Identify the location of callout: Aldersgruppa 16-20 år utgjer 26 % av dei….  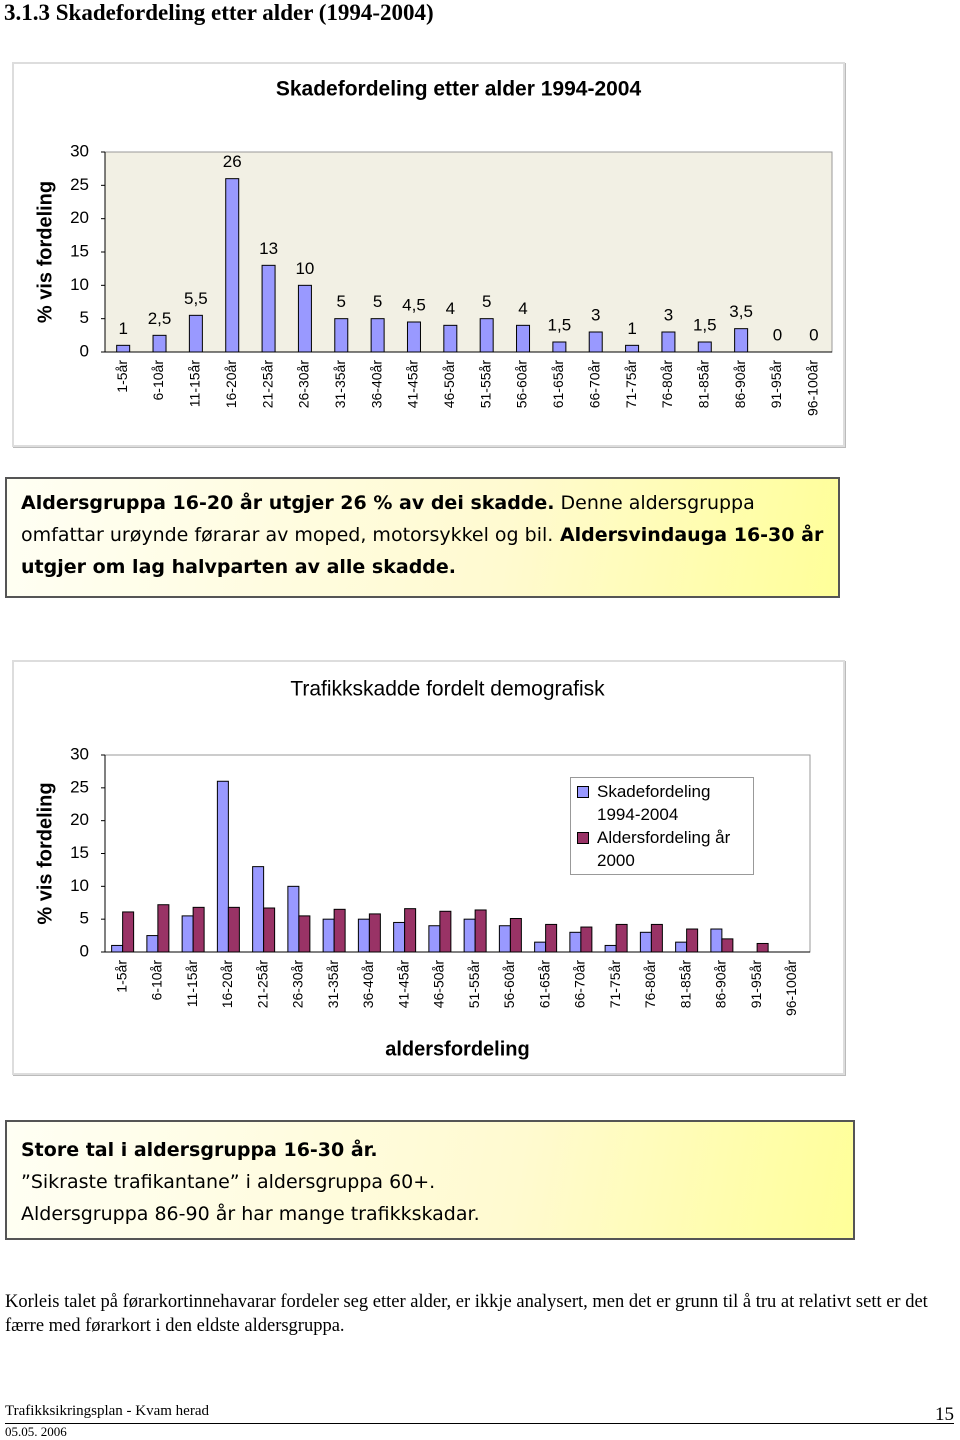
(422, 537).